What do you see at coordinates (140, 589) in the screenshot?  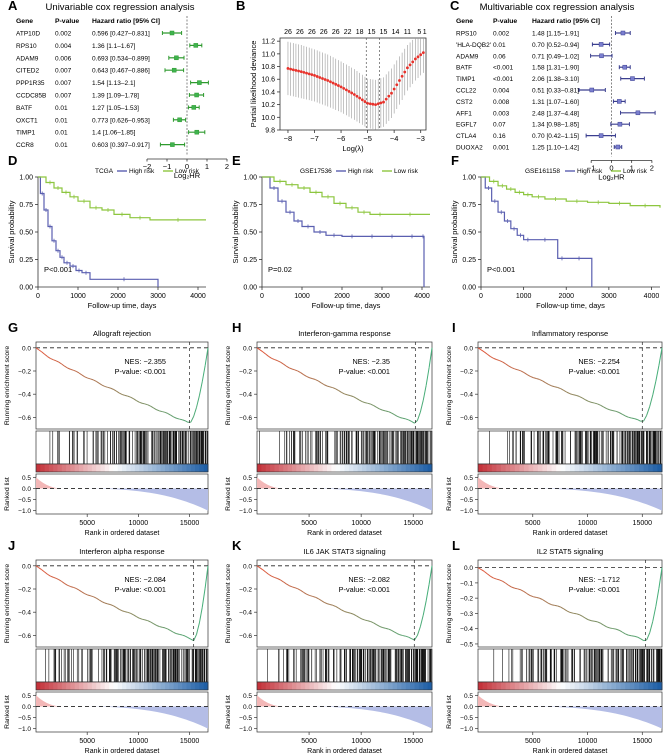 I see `pvalue-label: P-value: <0.001` at bounding box center [140, 589].